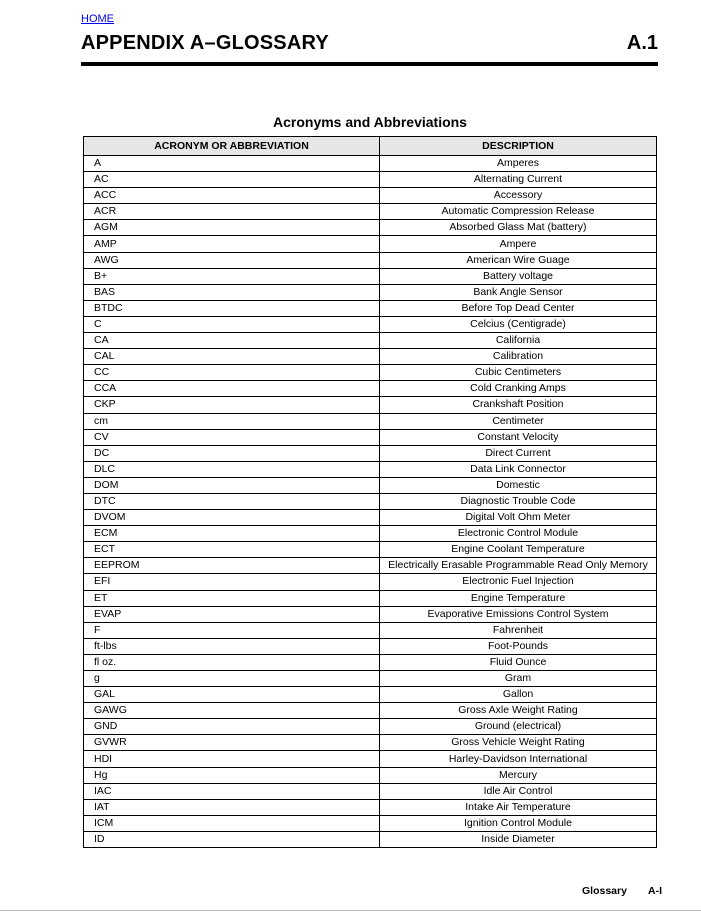  I want to click on acronym-cell: EVAP, so click(231, 614).